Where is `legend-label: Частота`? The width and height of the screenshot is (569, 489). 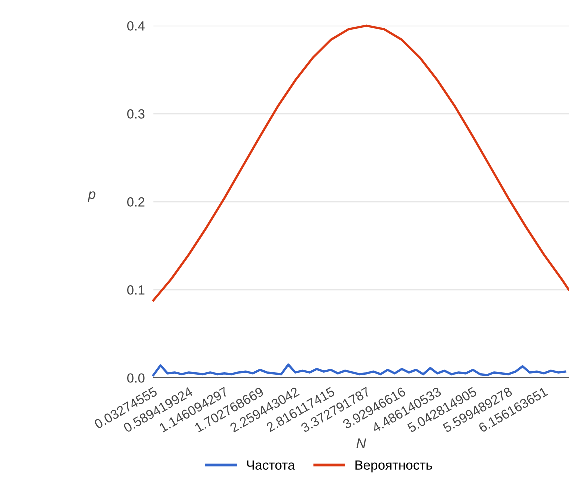
legend-label: Частота is located at coordinates (271, 465).